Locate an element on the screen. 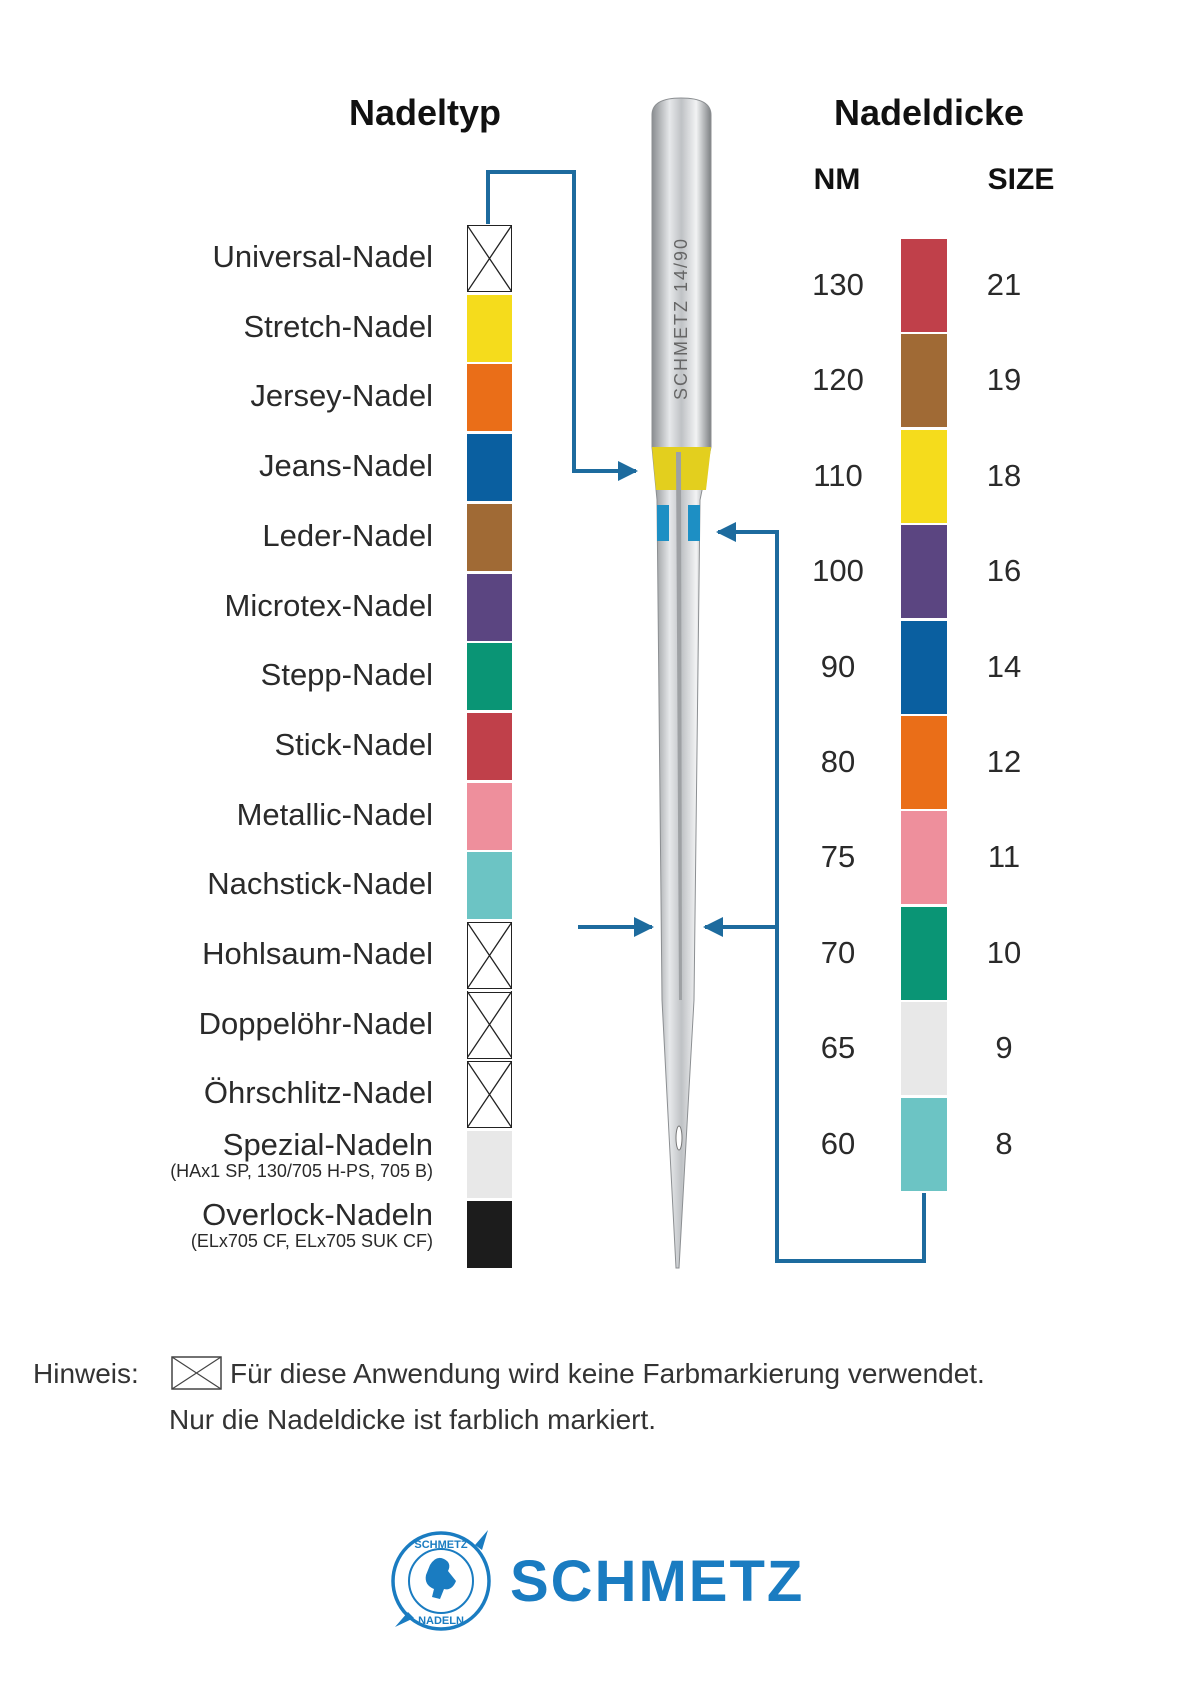 Image resolution: width=1200 pixels, height=1700 pixels. needle-type-row: Nachstick-Nadel is located at coordinates (600, 887).